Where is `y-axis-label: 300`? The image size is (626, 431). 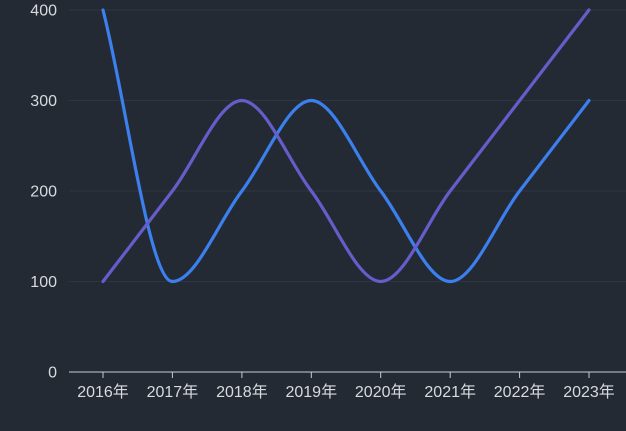 y-axis-label: 300 is located at coordinates (43, 101).